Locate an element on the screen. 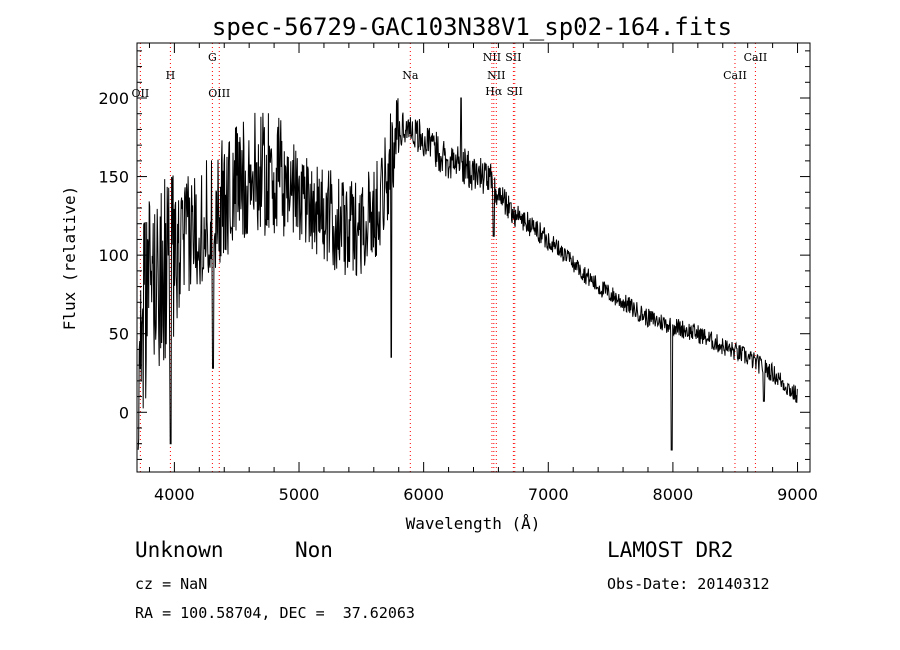  line-marker-label: OIII is located at coordinates (219, 93).